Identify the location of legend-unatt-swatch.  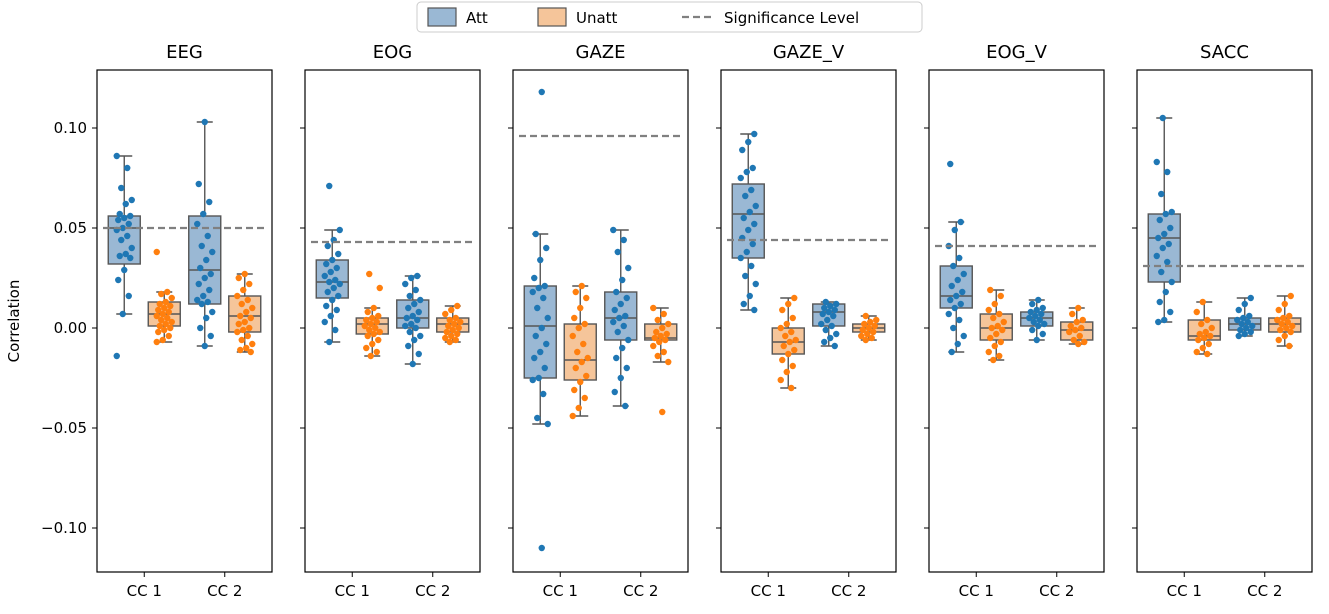
(552, 17).